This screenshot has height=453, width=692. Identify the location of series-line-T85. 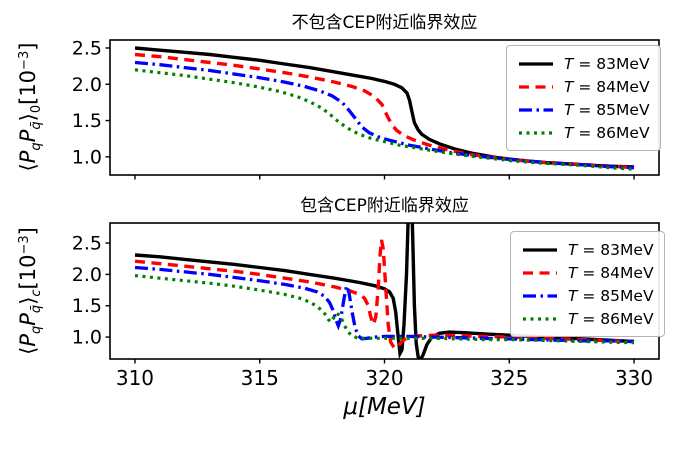
(384, 304).